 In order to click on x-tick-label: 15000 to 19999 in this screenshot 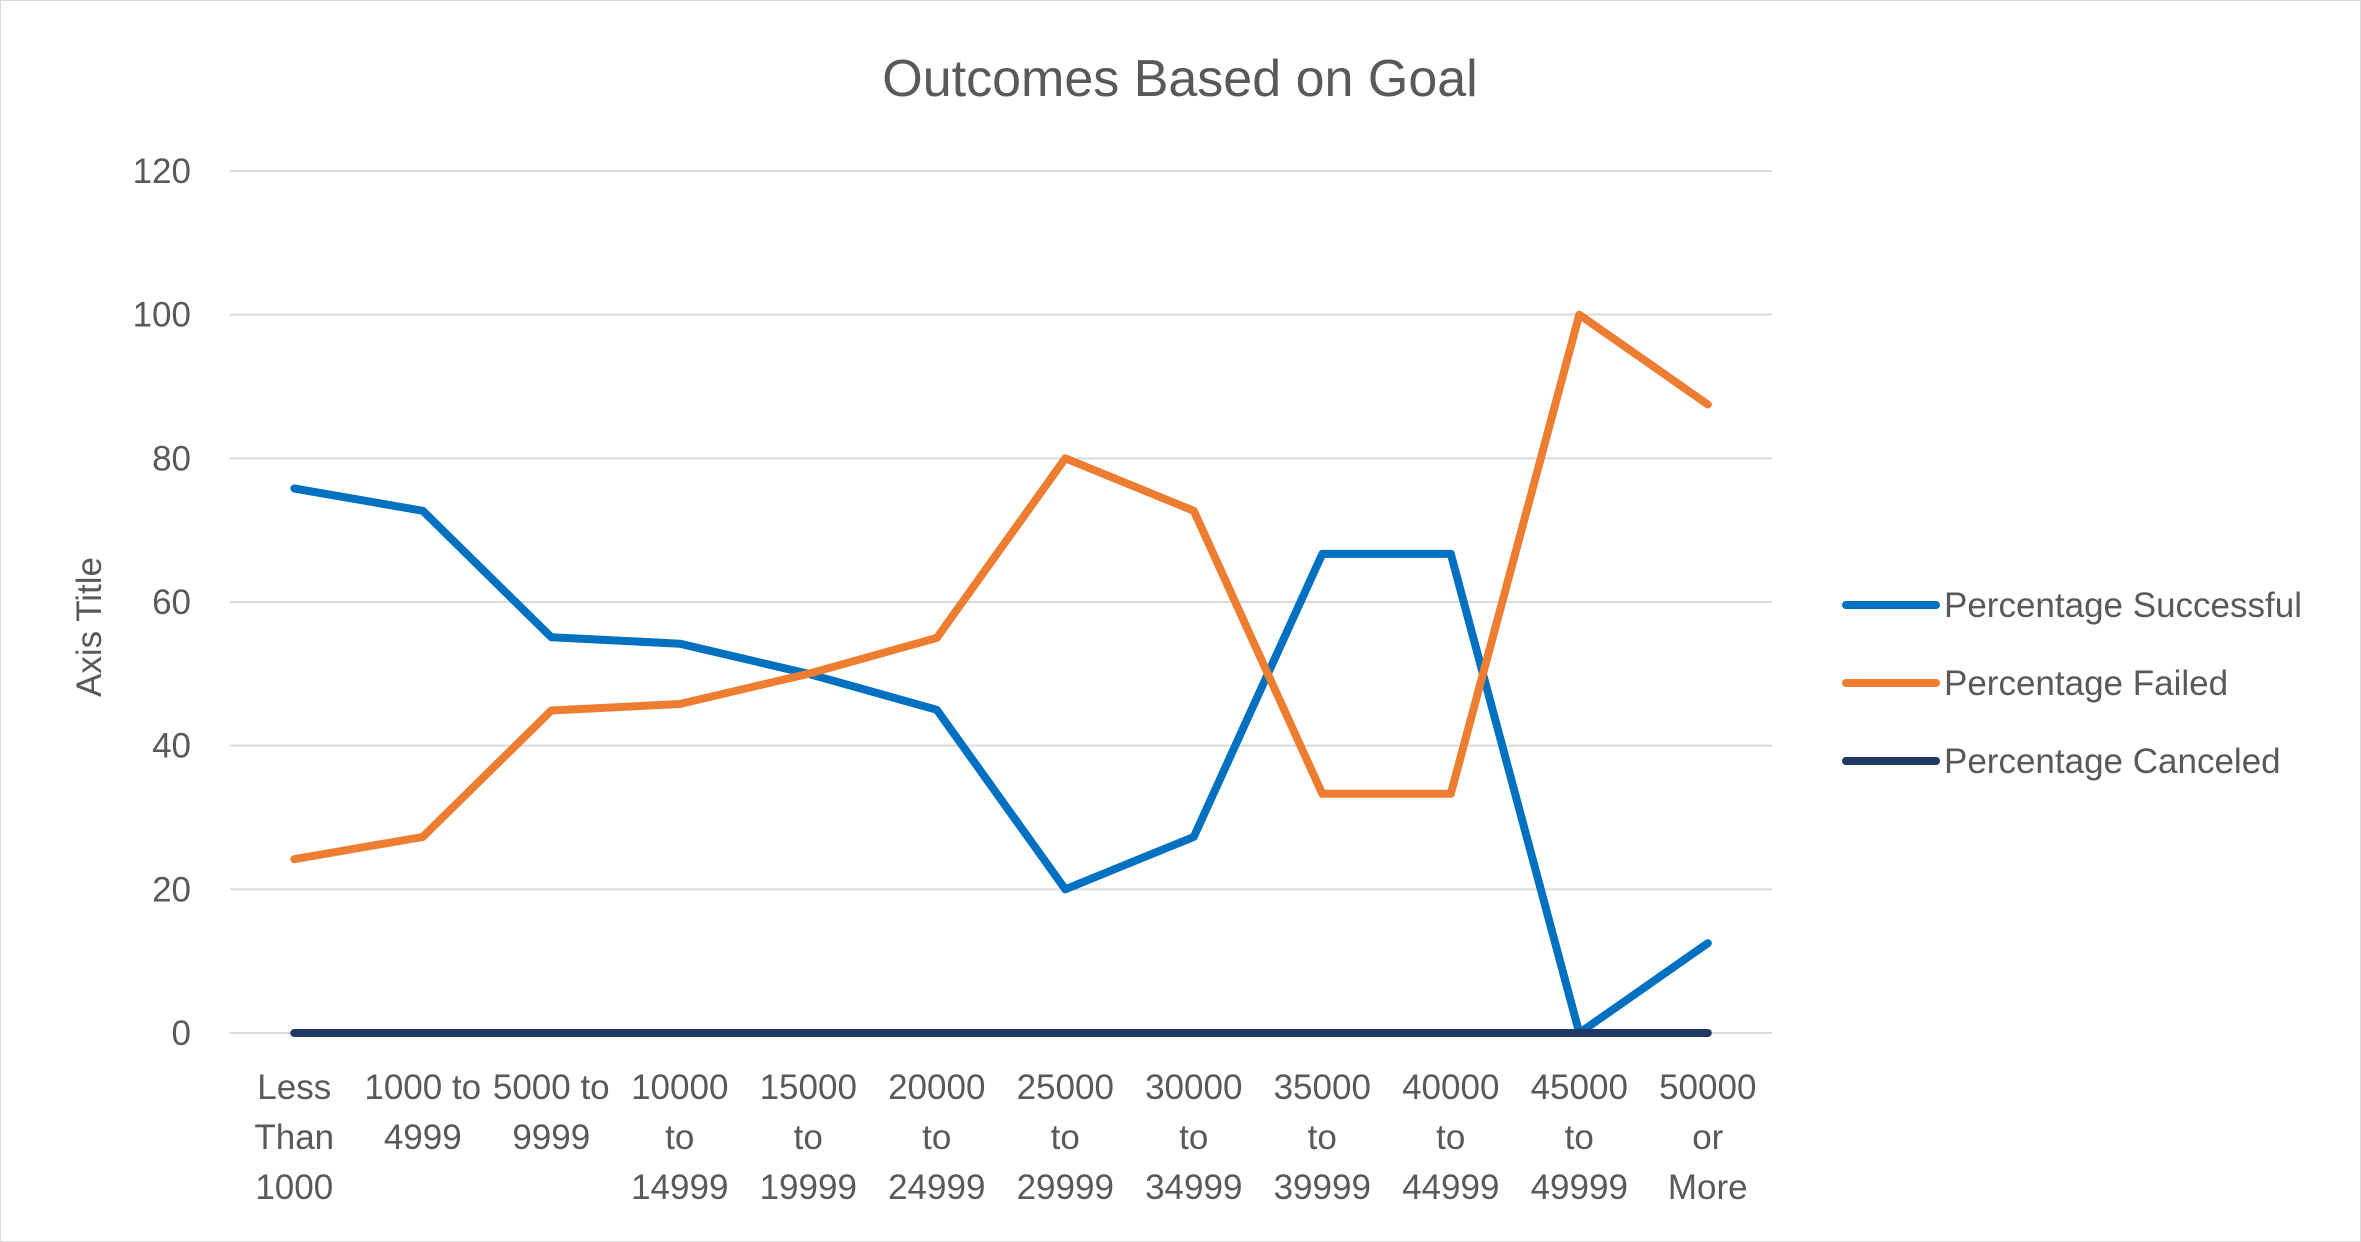, I will do `click(808, 1137)`.